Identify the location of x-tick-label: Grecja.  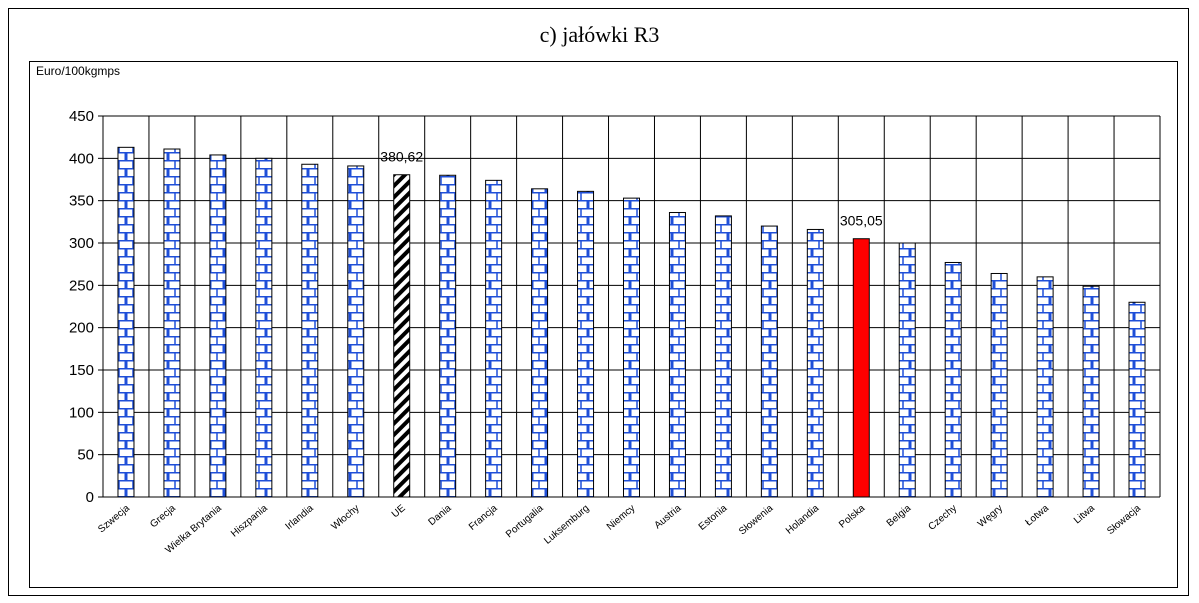
(163, 517).